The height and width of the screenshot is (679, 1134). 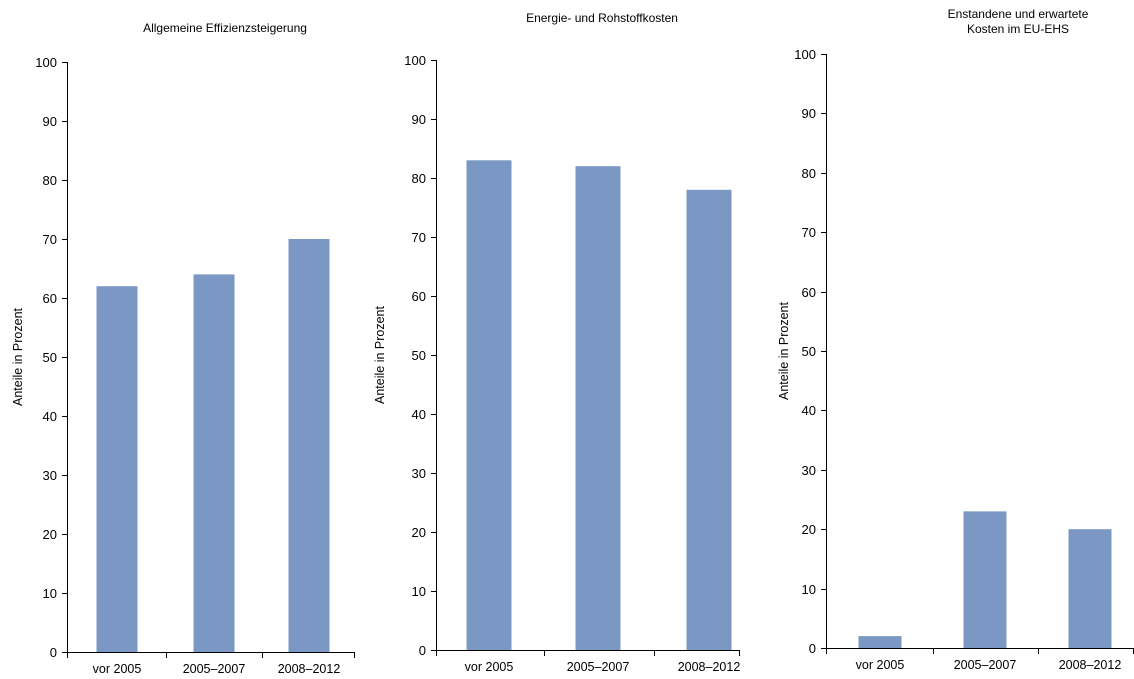 What do you see at coordinates (1018, 29) in the screenshot?
I see `chart-title: Kosten im EU-EHS` at bounding box center [1018, 29].